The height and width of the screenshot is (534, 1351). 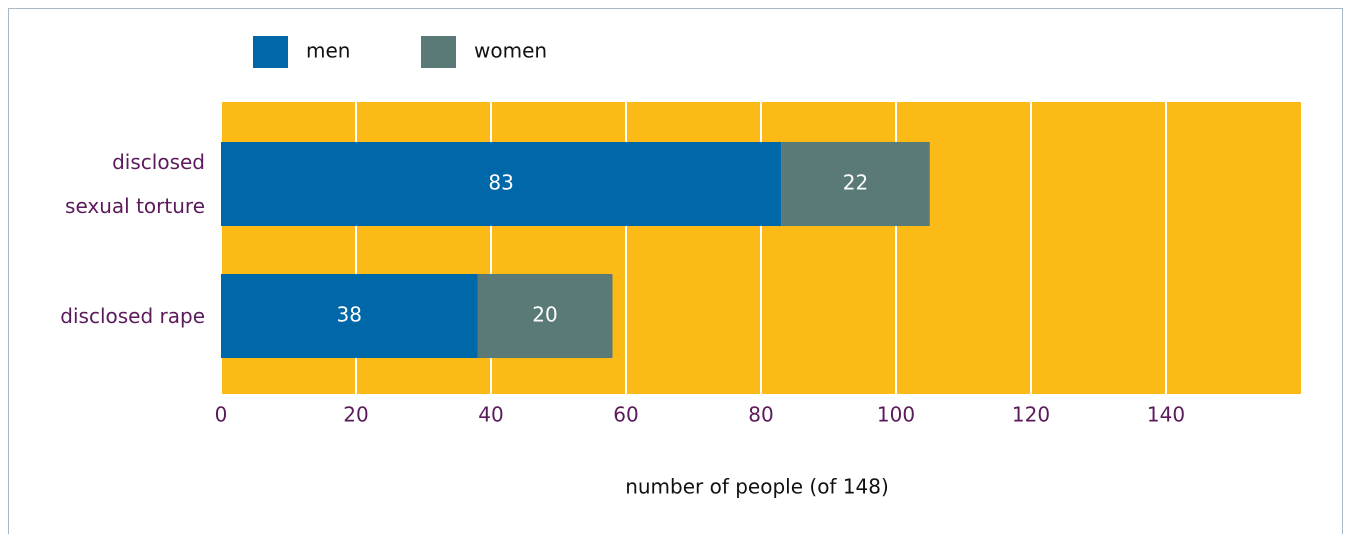 I want to click on value-label: 83, so click(x=500, y=183).